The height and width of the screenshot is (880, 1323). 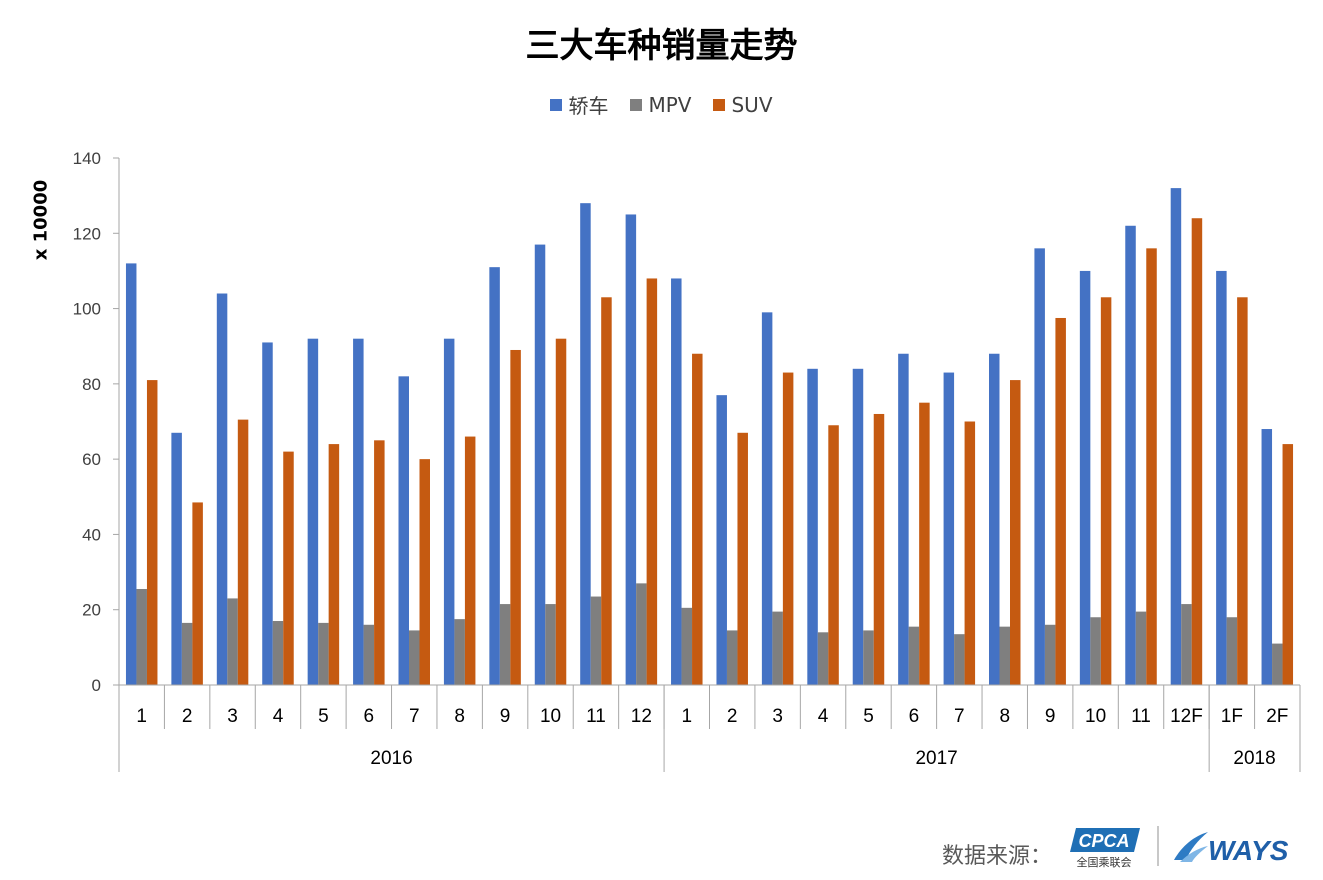 I want to click on bar-轿车-1, so click(x=176, y=558).